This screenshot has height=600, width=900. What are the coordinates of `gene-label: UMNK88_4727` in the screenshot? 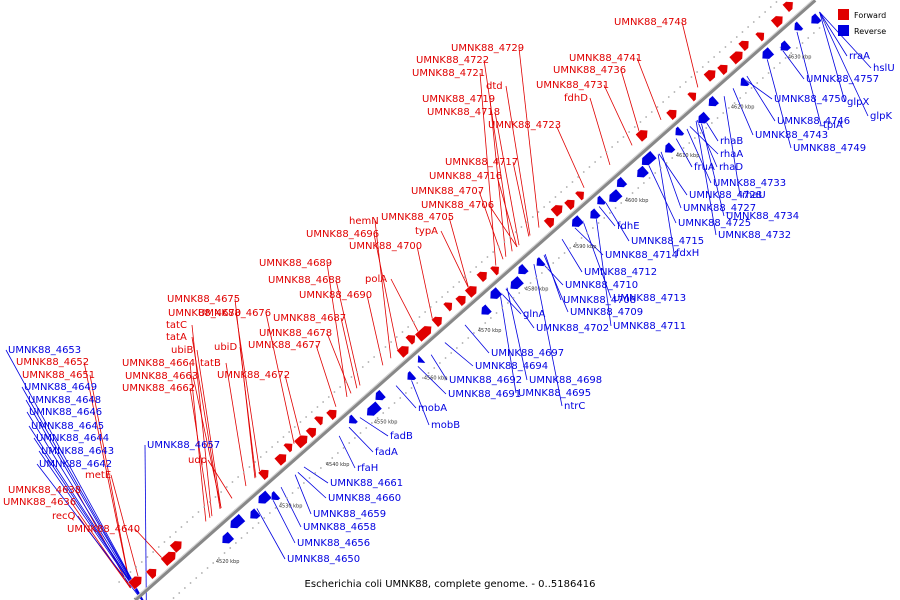 It's located at (719, 208).